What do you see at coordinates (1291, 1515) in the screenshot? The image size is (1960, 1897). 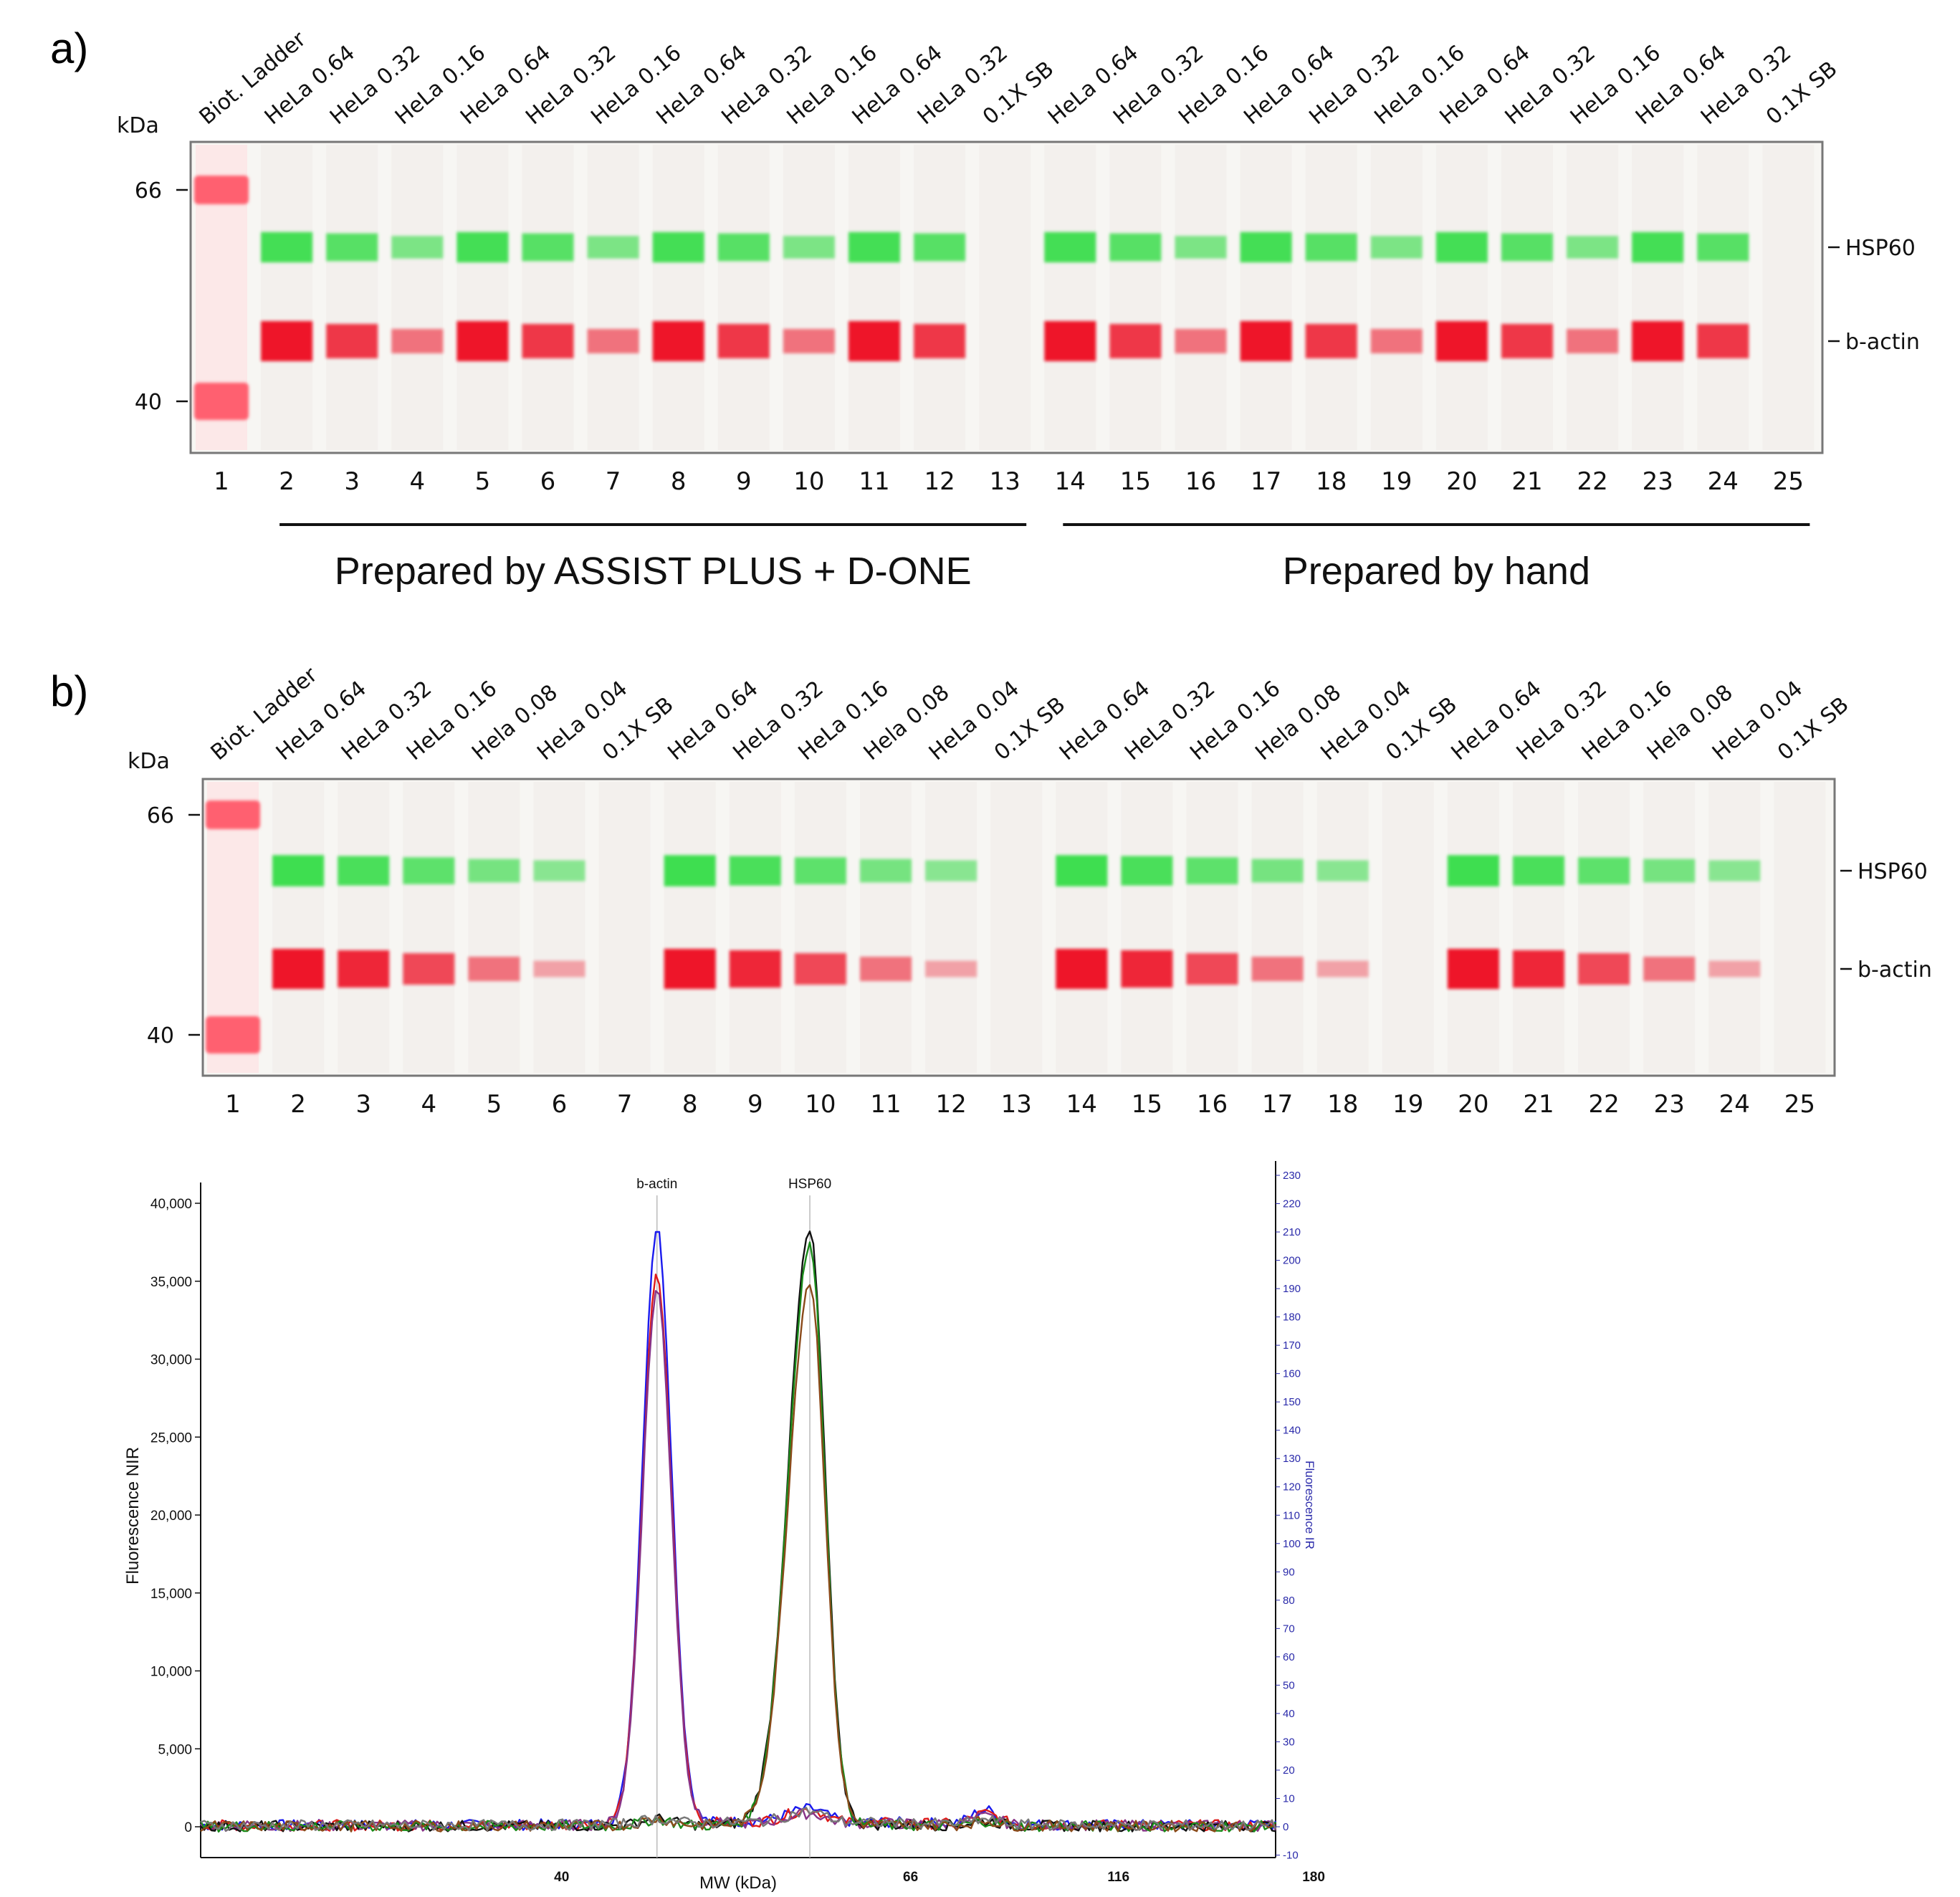 I see `y2-tick-label: 110` at bounding box center [1291, 1515].